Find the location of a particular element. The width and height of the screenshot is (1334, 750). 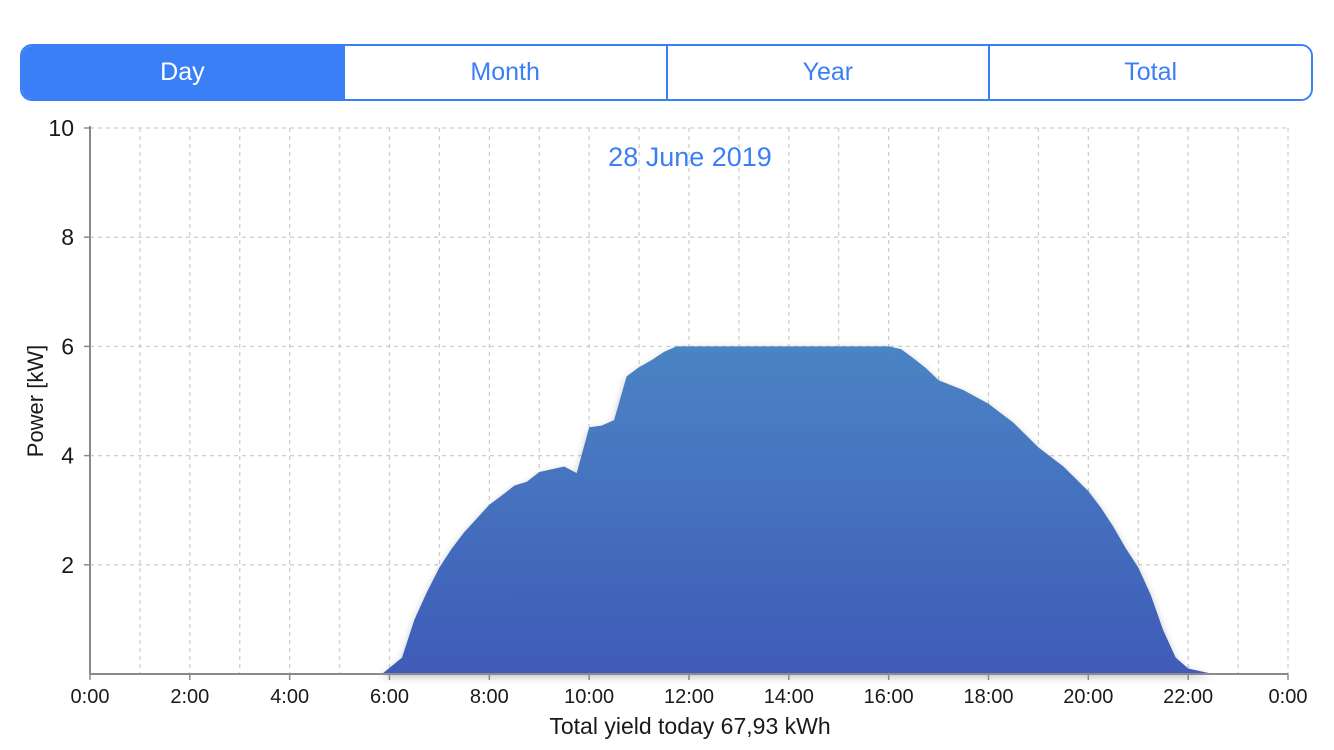

y-tick-label: 8 is located at coordinates (67, 237).